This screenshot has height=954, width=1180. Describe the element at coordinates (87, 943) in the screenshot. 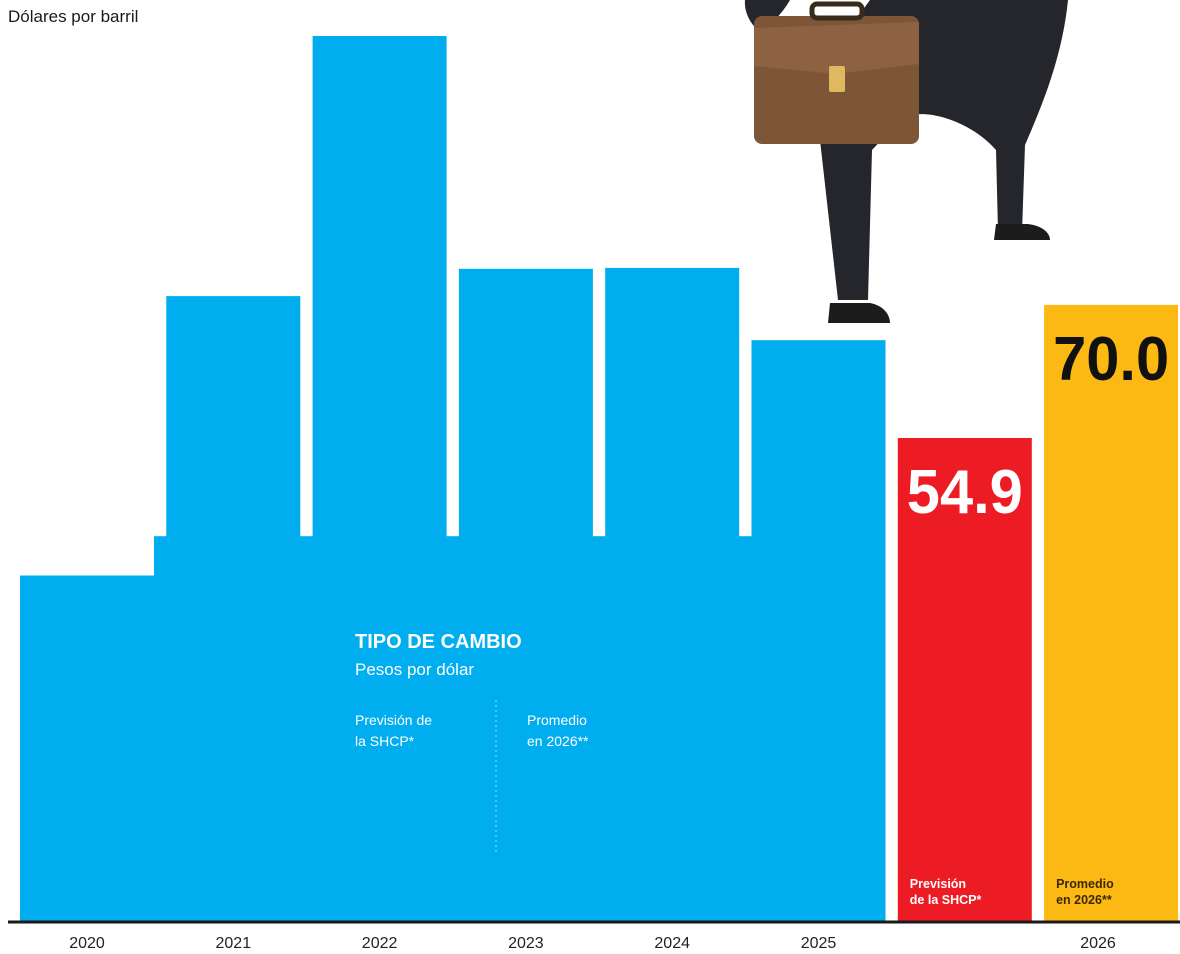

I see `tick-label-2020: 2020` at that location.